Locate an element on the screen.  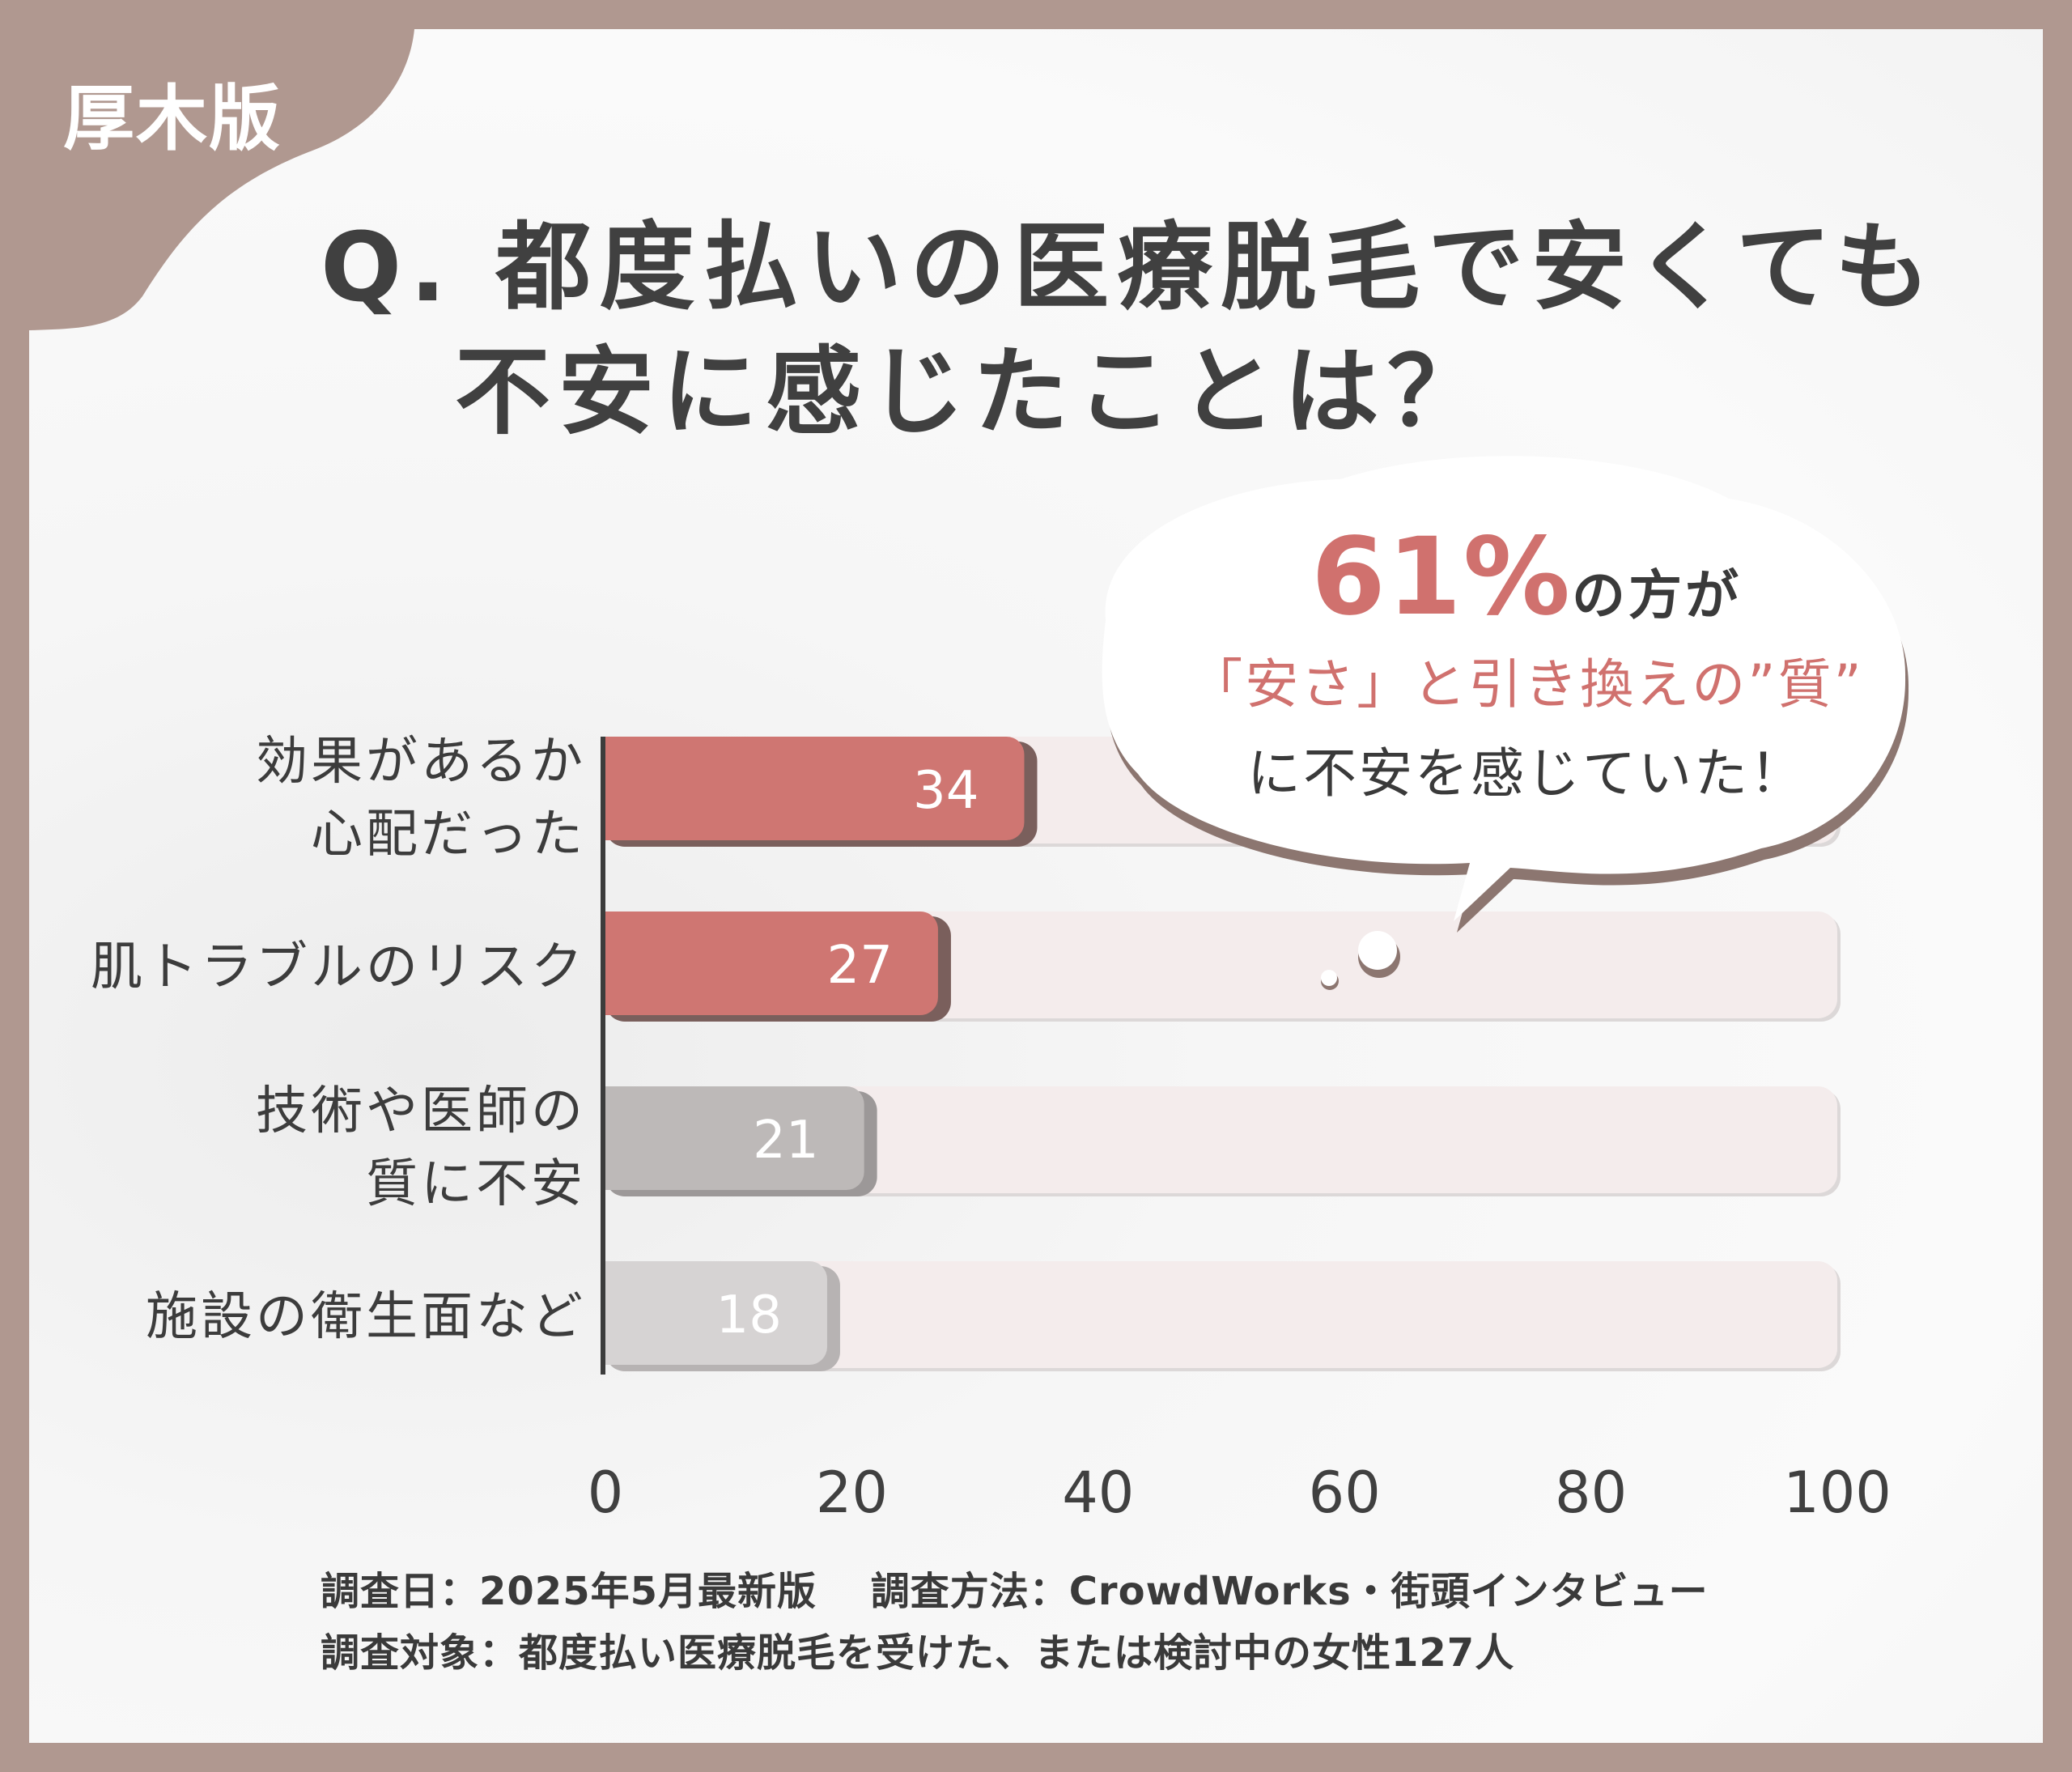
bar-value-label: 34 is located at coordinates (946, 791).